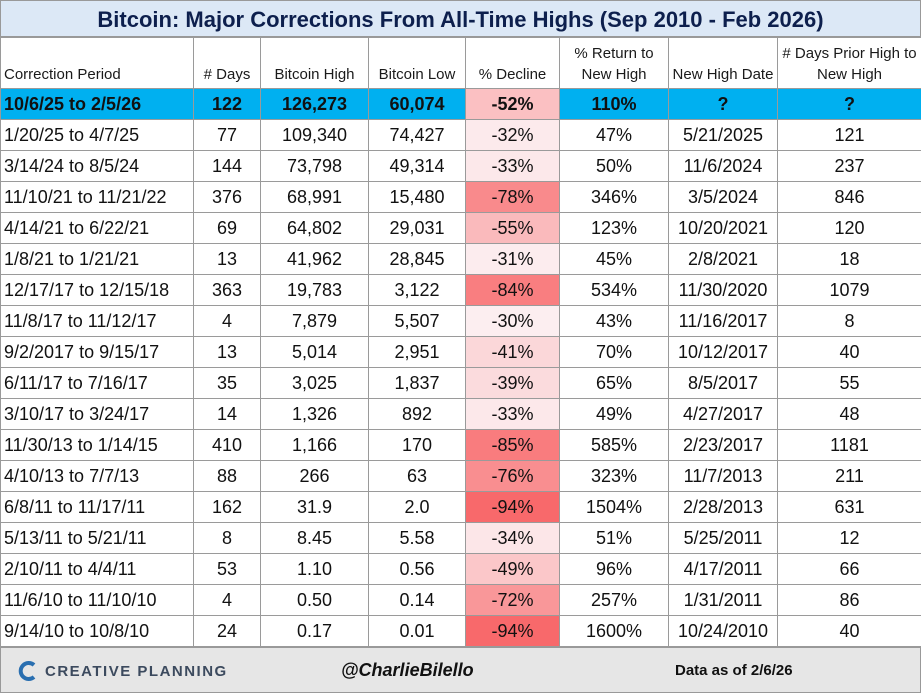 Image resolution: width=921 pixels, height=693 pixels. I want to click on table-cell: 585%, so click(614, 445).